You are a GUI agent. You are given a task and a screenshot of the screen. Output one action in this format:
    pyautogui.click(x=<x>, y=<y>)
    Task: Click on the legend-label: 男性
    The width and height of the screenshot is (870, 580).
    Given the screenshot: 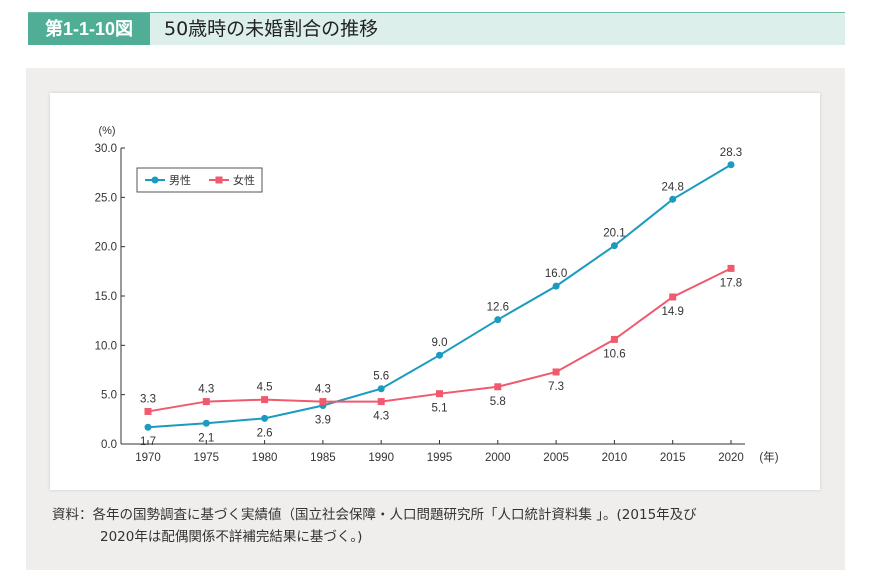 What is the action you would take?
    pyautogui.click(x=180, y=180)
    